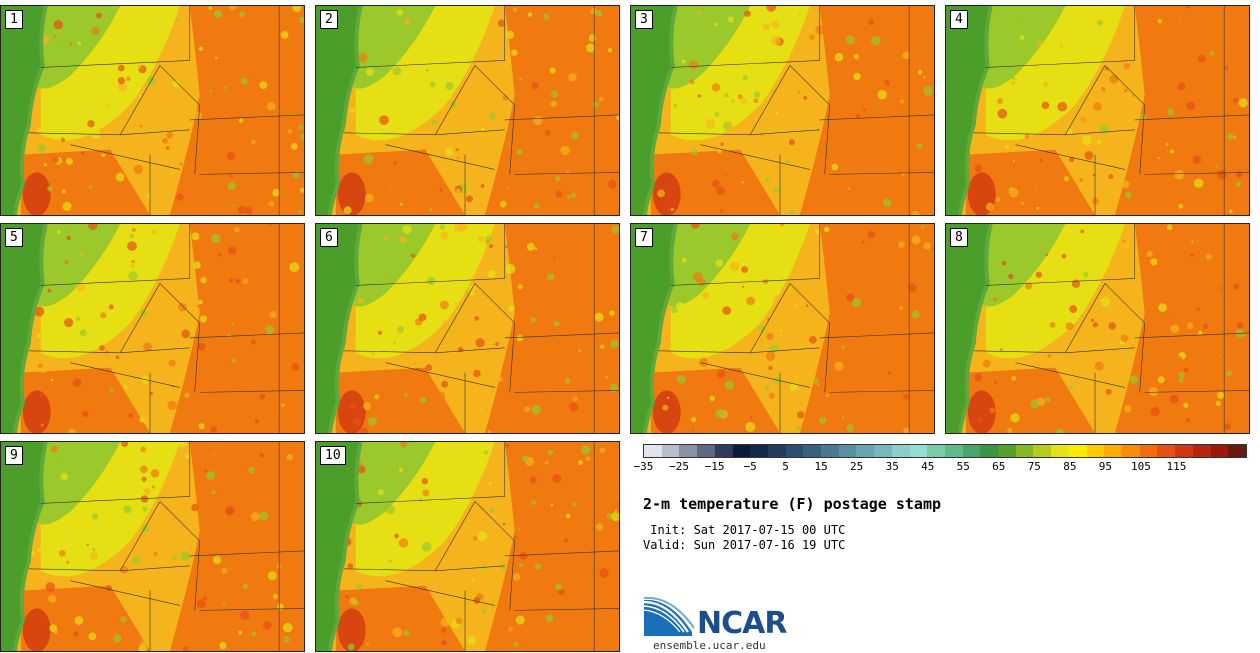  I want to click on member-label: 1, so click(14, 19).